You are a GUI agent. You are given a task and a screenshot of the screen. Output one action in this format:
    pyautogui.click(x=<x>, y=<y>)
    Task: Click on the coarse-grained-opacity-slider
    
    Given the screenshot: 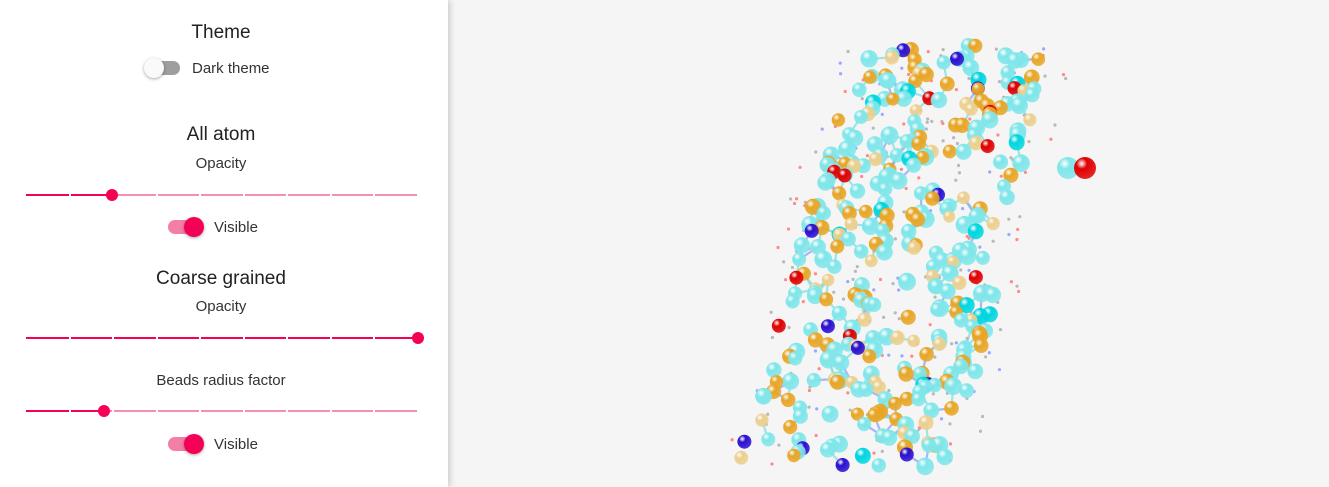 What is the action you would take?
    pyautogui.click(x=225, y=338)
    